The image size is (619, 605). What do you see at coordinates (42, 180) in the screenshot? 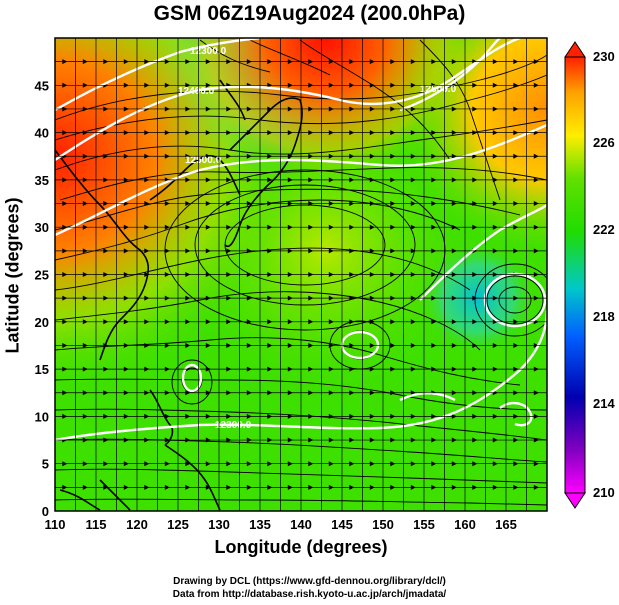
I see `y-tick-label: 35` at bounding box center [42, 180].